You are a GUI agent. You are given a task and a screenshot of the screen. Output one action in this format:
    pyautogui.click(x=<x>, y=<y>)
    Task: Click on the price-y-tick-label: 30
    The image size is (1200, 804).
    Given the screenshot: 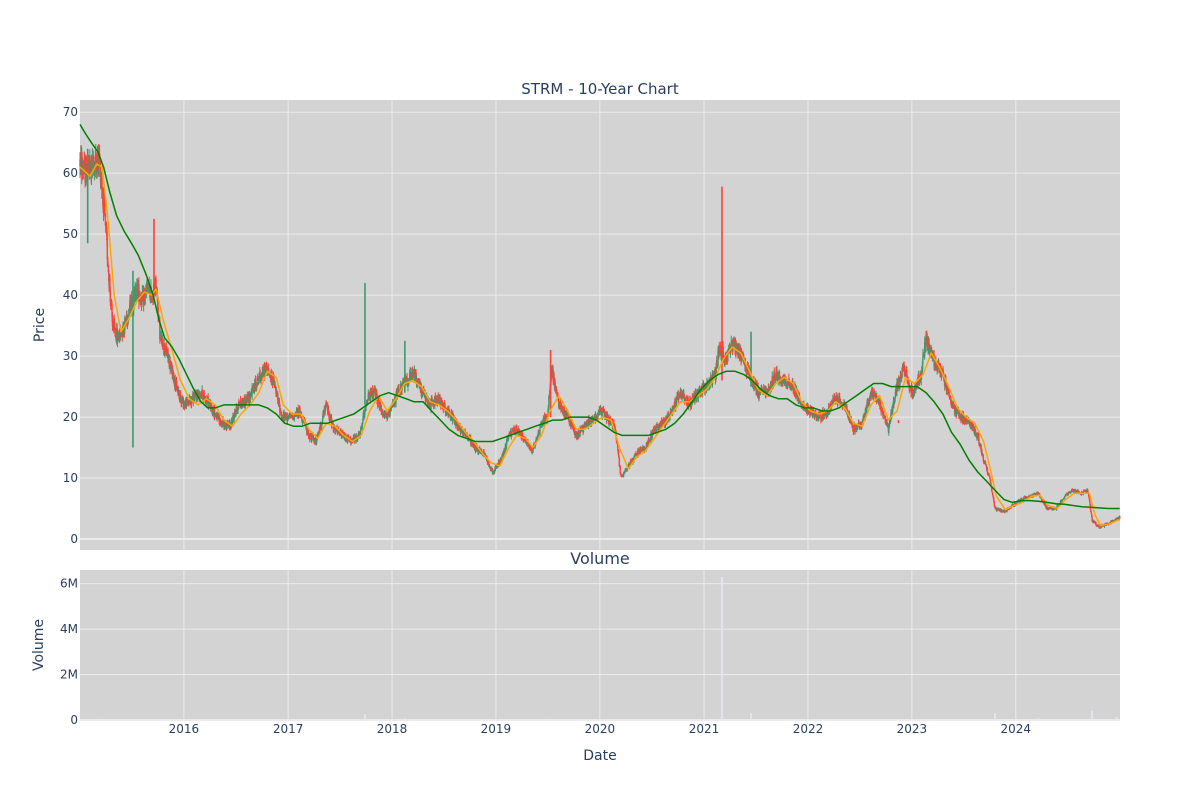 What is the action you would take?
    pyautogui.click(x=70, y=356)
    